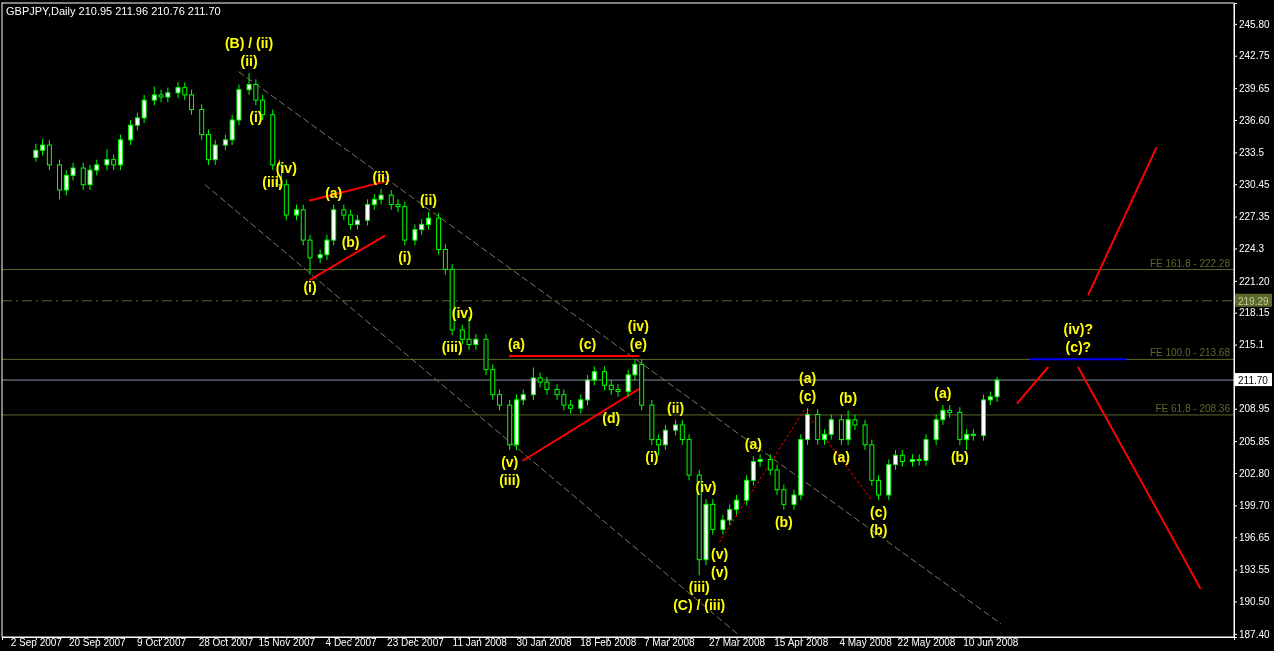 The image size is (1274, 651). I want to click on ref-line-label: 211.70, so click(1253, 381).